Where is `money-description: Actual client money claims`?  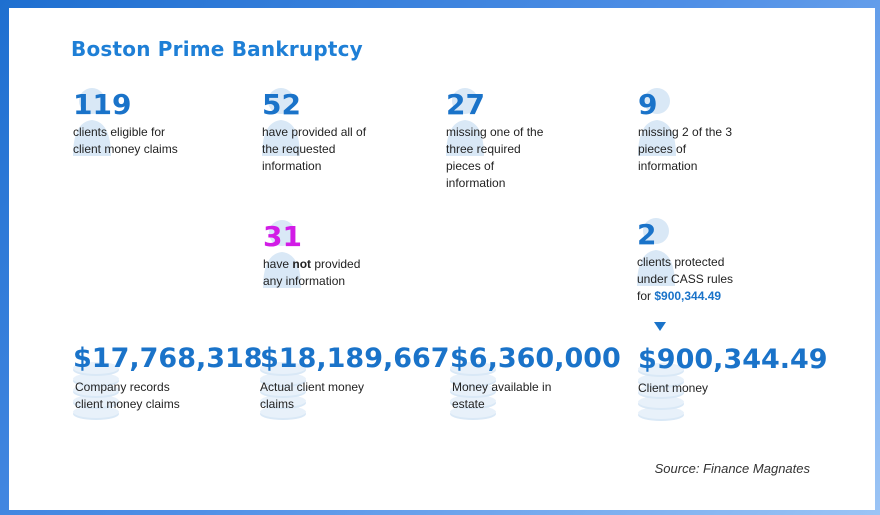 money-description: Actual client money claims is located at coordinates (312, 395).